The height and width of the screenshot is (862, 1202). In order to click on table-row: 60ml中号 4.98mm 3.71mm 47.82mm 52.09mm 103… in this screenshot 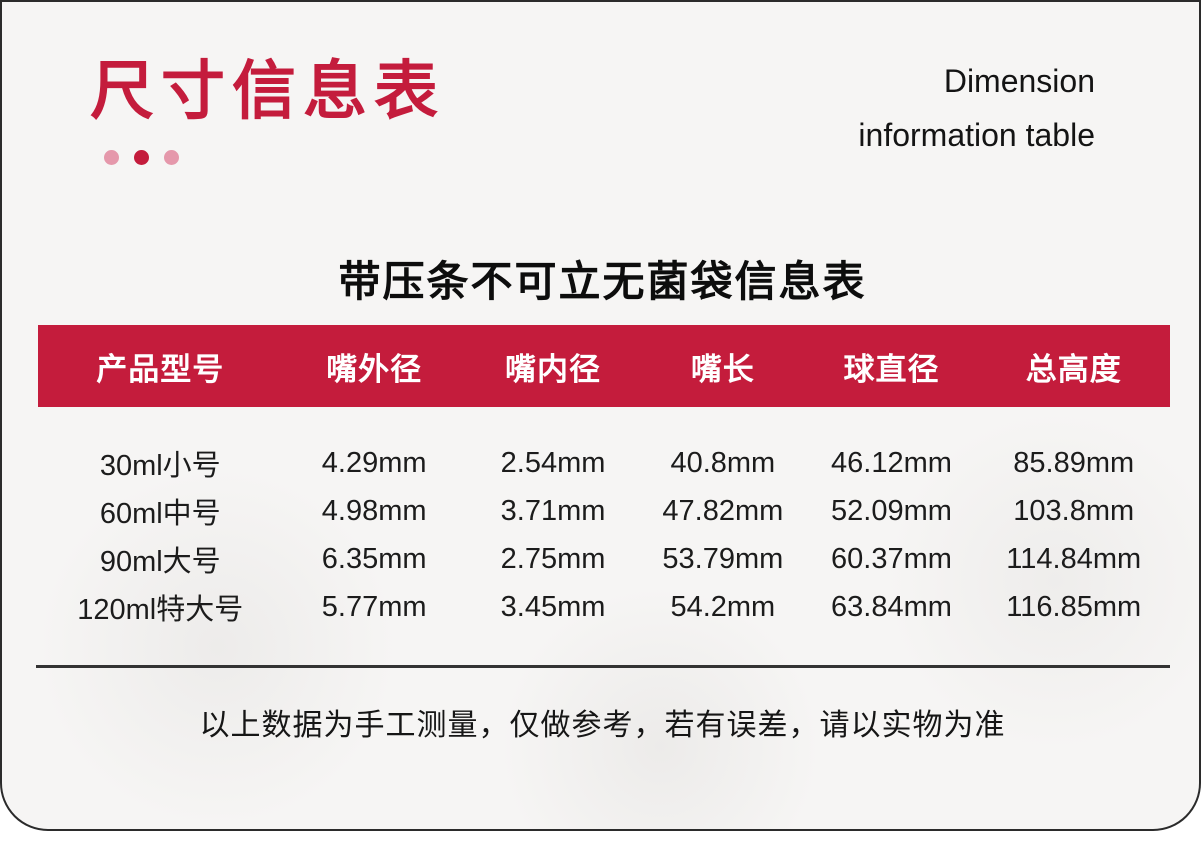, I will do `click(604, 511)`.